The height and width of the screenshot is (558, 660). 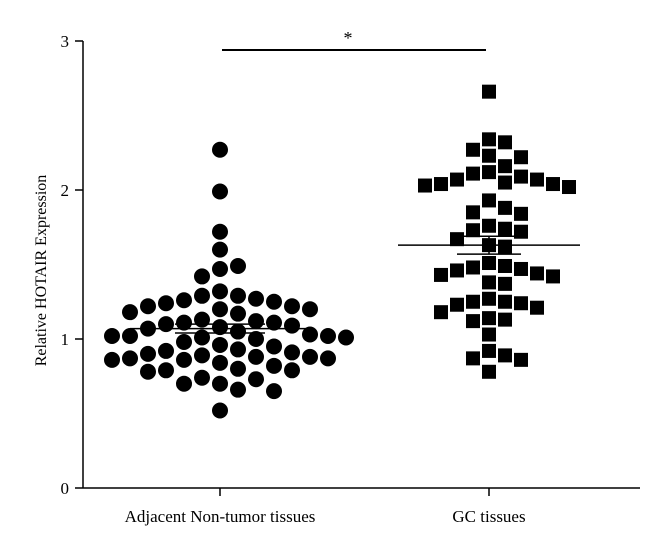 I want to click on y-axis-label: Relative HOTAIR Expression, so click(x=41, y=271).